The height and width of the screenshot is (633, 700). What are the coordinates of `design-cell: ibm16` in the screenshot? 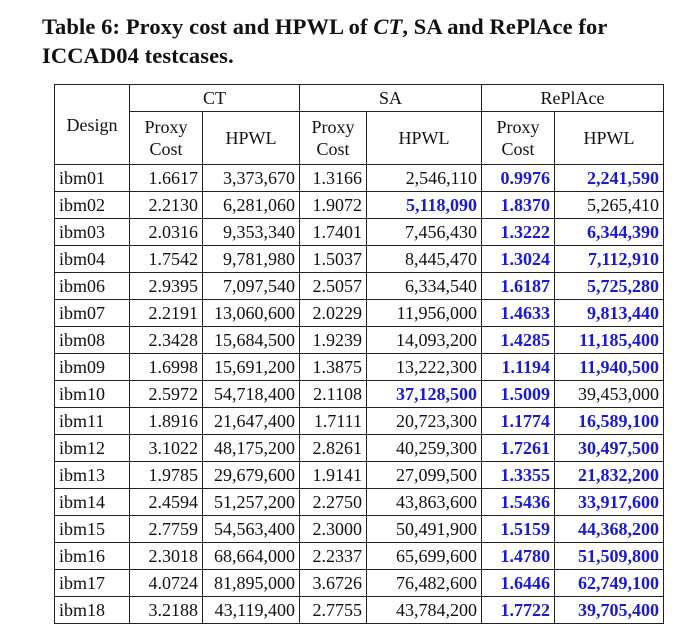 It's located at (92, 556).